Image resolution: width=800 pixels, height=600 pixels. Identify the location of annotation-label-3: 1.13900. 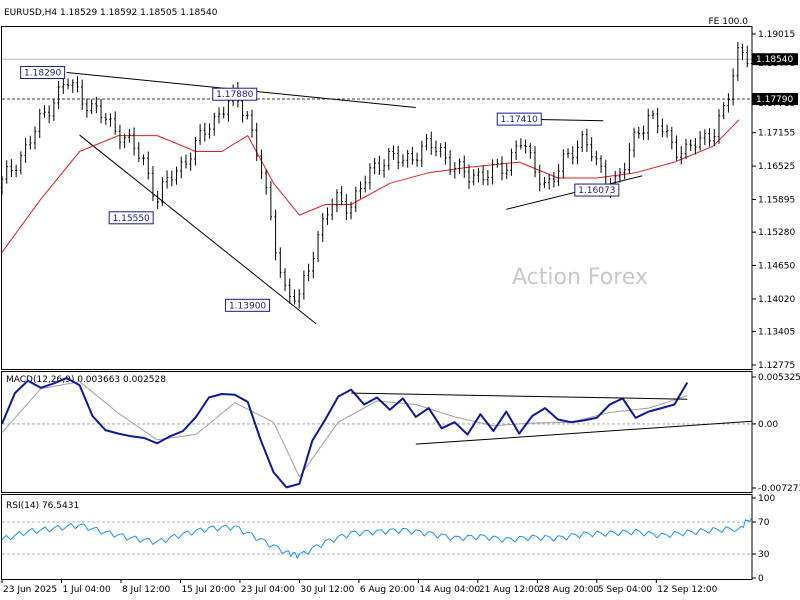
(247, 306).